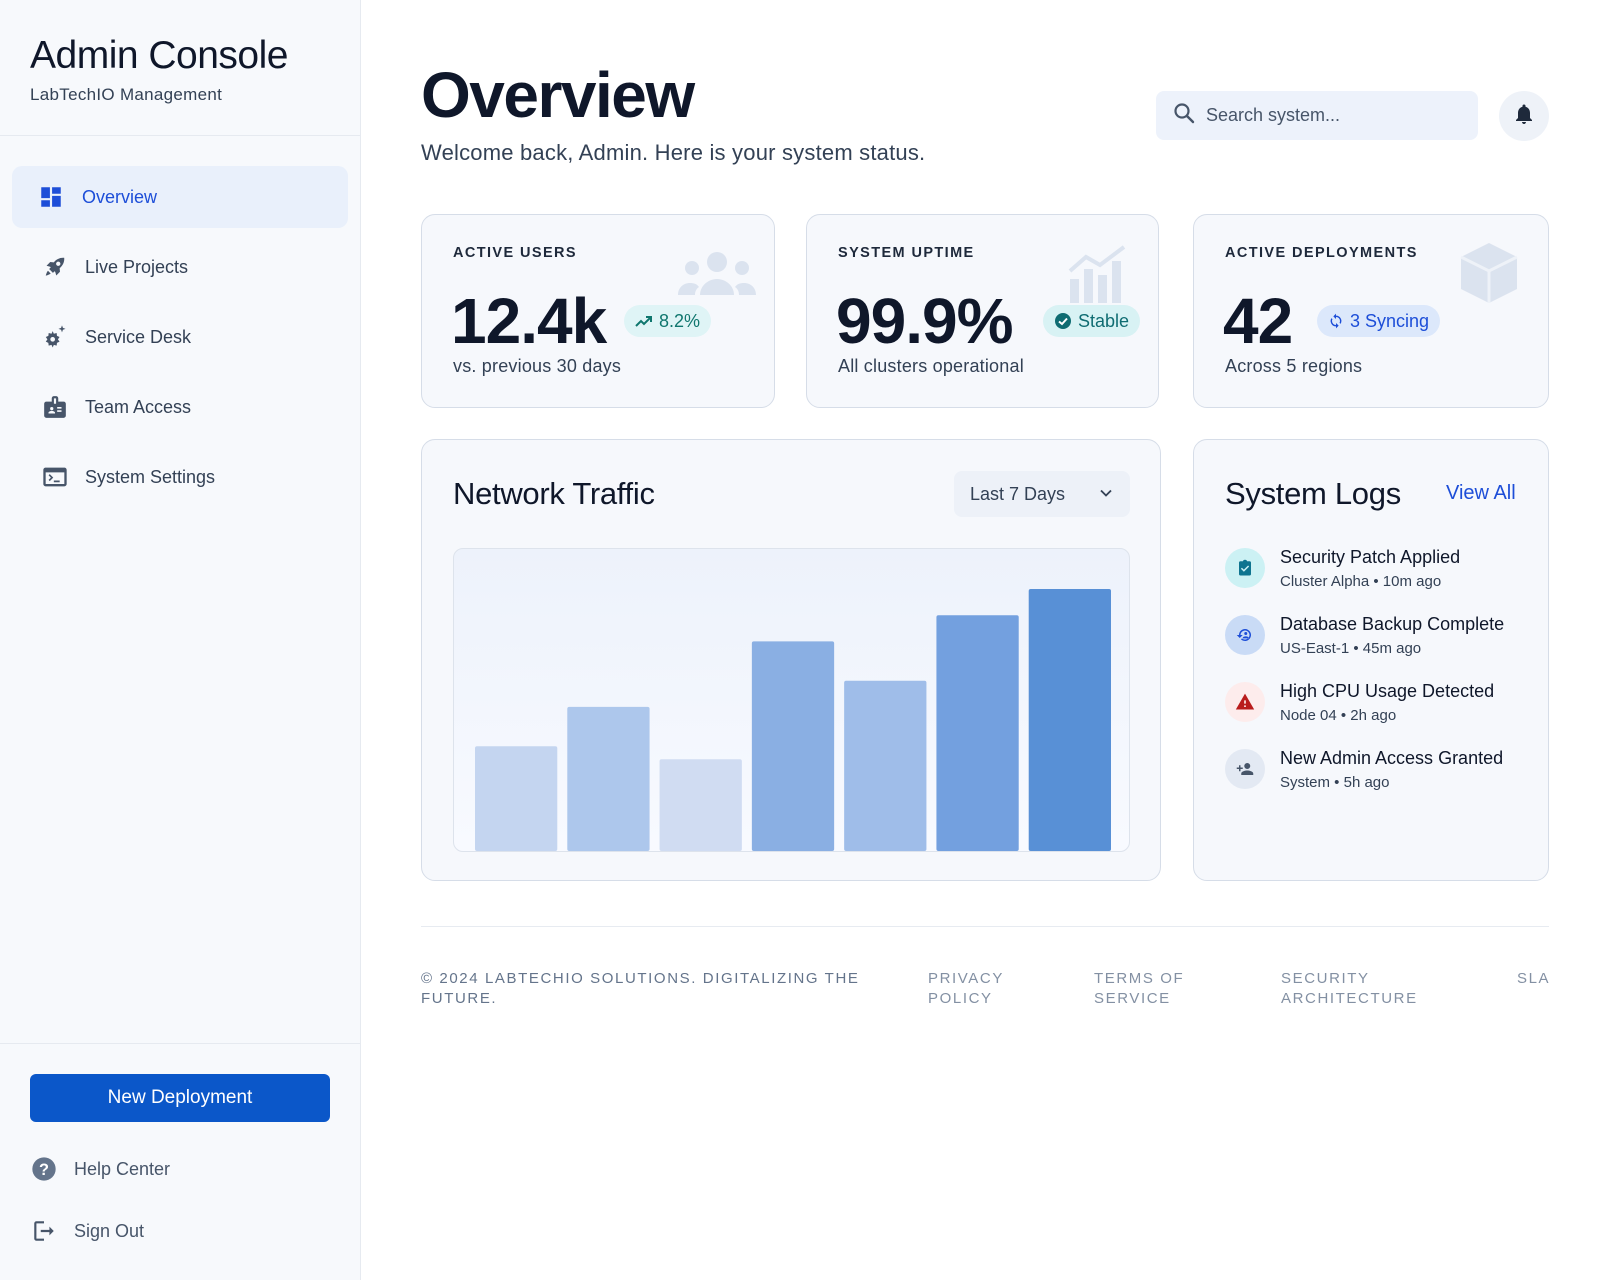 Image resolution: width=1600 pixels, height=1280 pixels. I want to click on person-add-icon, so click(1245, 769).